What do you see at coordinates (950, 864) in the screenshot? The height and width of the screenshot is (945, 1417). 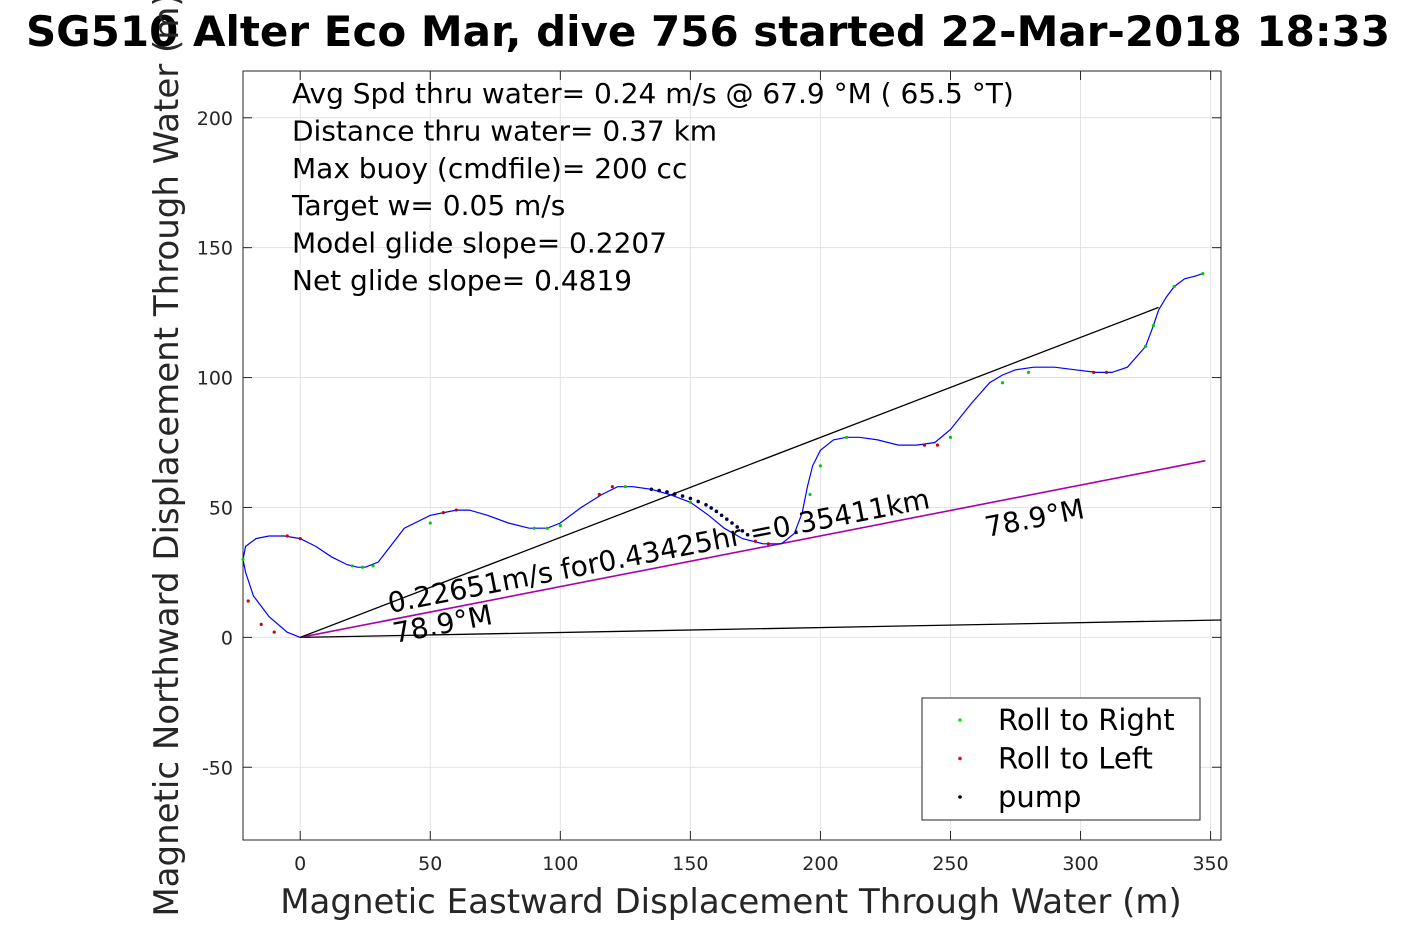 I see `x-tick-label: 250` at bounding box center [950, 864].